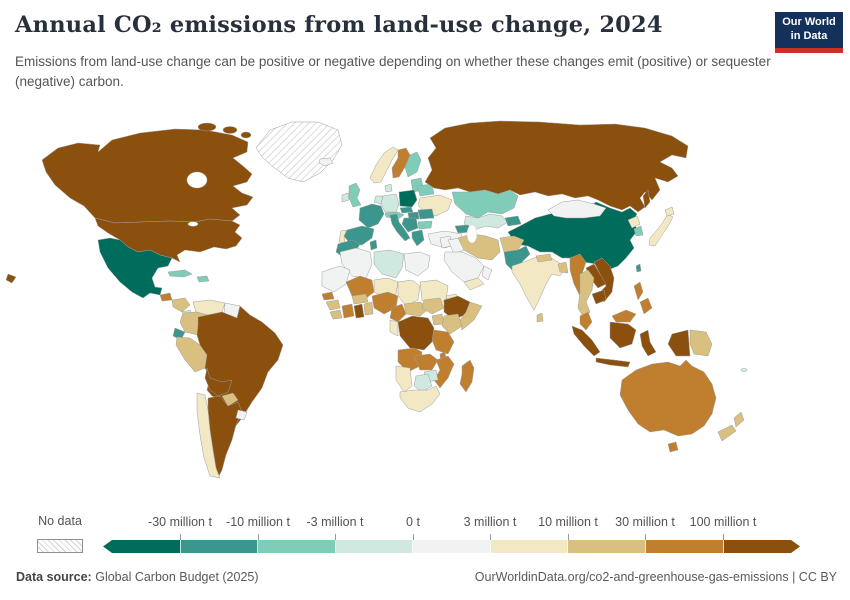 This screenshot has width=850, height=600. Describe the element at coordinates (624, 316) in the screenshot. I see `country-malaysia-borneo` at that location.